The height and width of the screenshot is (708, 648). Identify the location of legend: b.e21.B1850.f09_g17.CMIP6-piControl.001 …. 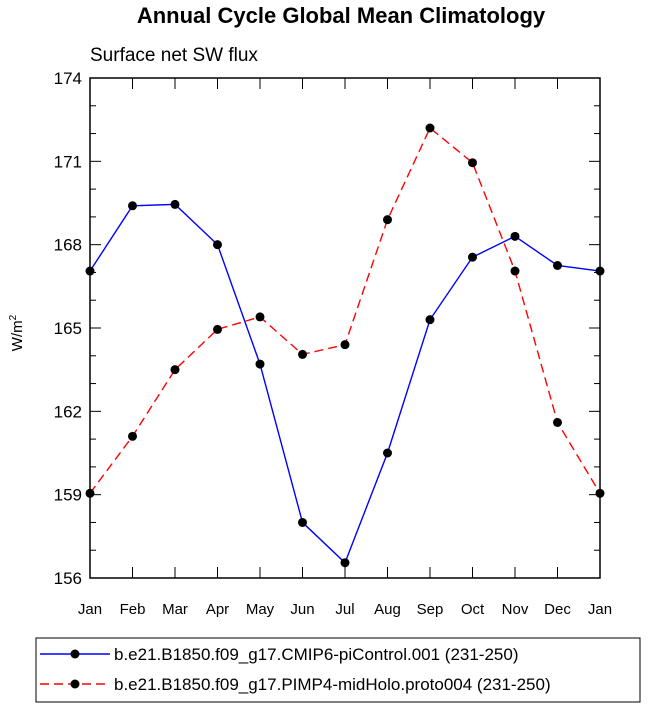
(338, 670).